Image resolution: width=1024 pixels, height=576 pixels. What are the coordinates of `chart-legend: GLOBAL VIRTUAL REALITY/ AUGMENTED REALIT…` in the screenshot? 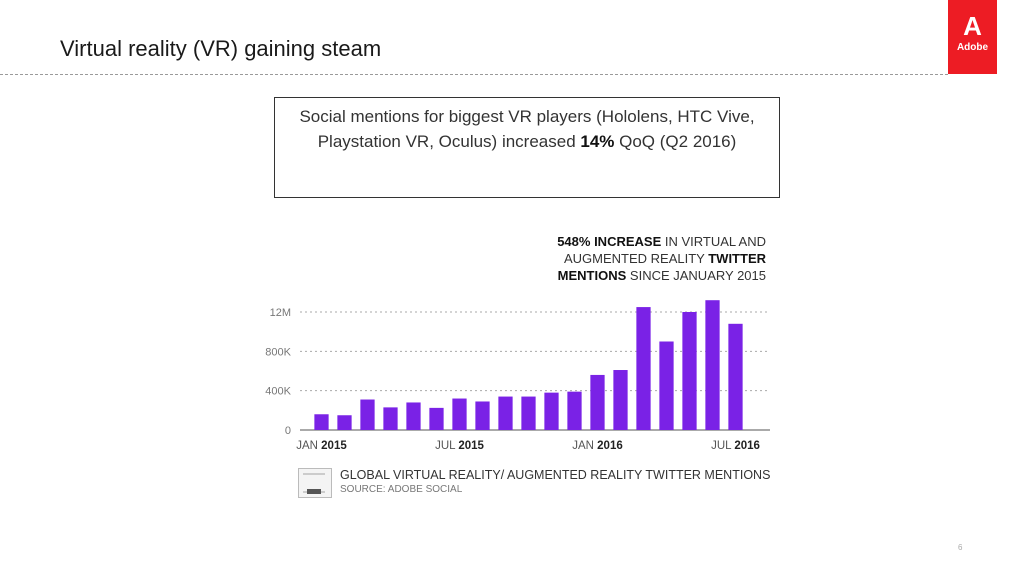 It's located at (538, 483).